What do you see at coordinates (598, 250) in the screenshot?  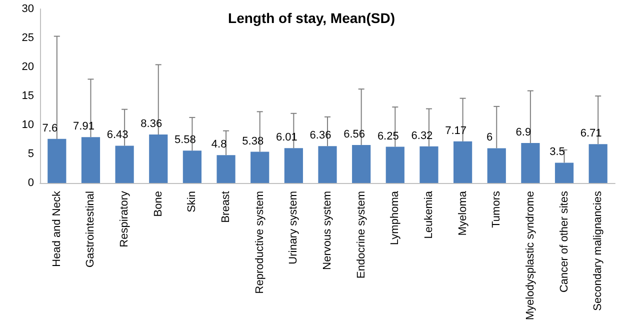 I see `x-tick-label: Secondary malignancies` at bounding box center [598, 250].